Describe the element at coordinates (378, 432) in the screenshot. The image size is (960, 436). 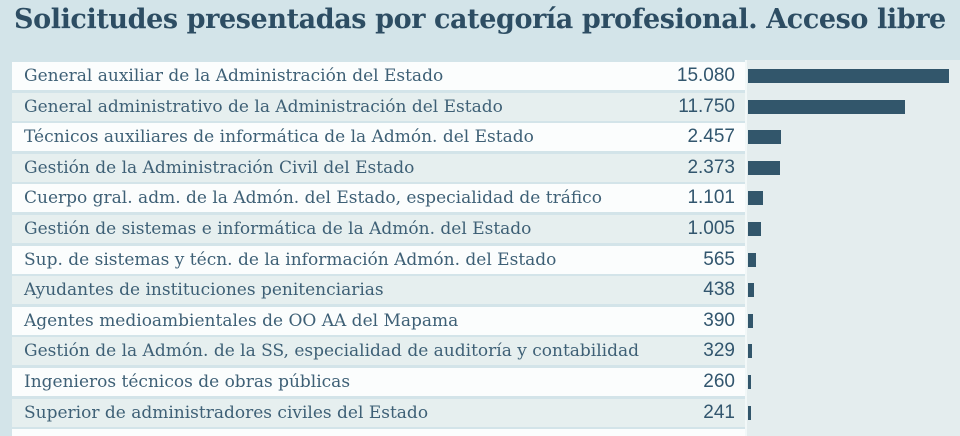
I see `partial-next-row` at that location.